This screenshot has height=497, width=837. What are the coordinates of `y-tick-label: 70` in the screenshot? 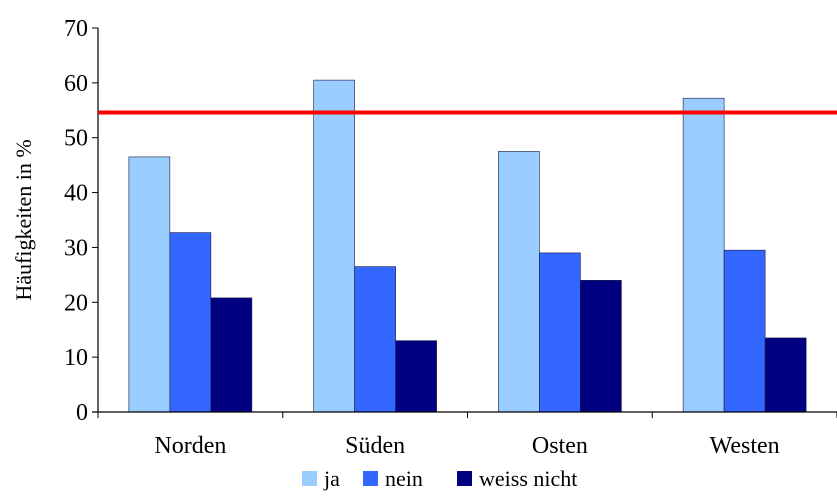 It's located at (76, 29).